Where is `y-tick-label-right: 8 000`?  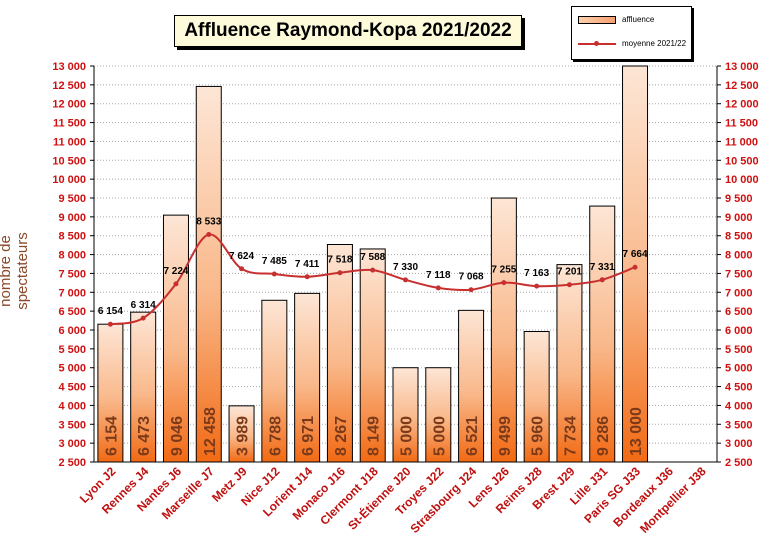 y-tick-label-right: 8 000 is located at coordinates (739, 256).